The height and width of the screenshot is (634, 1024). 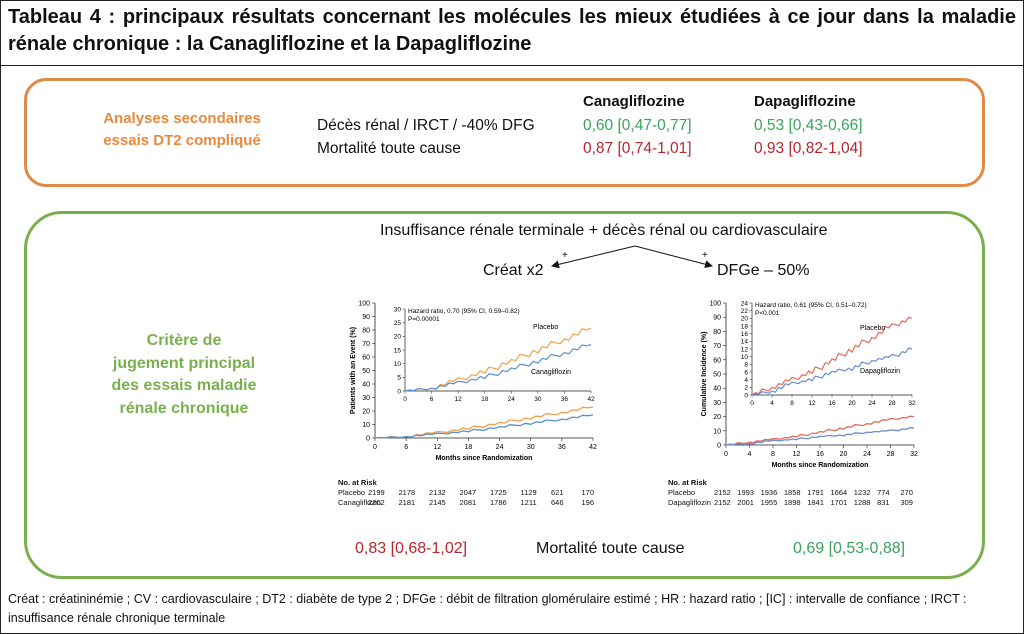 I want to click on inset-y-tick-label: 25, so click(x=398, y=323).